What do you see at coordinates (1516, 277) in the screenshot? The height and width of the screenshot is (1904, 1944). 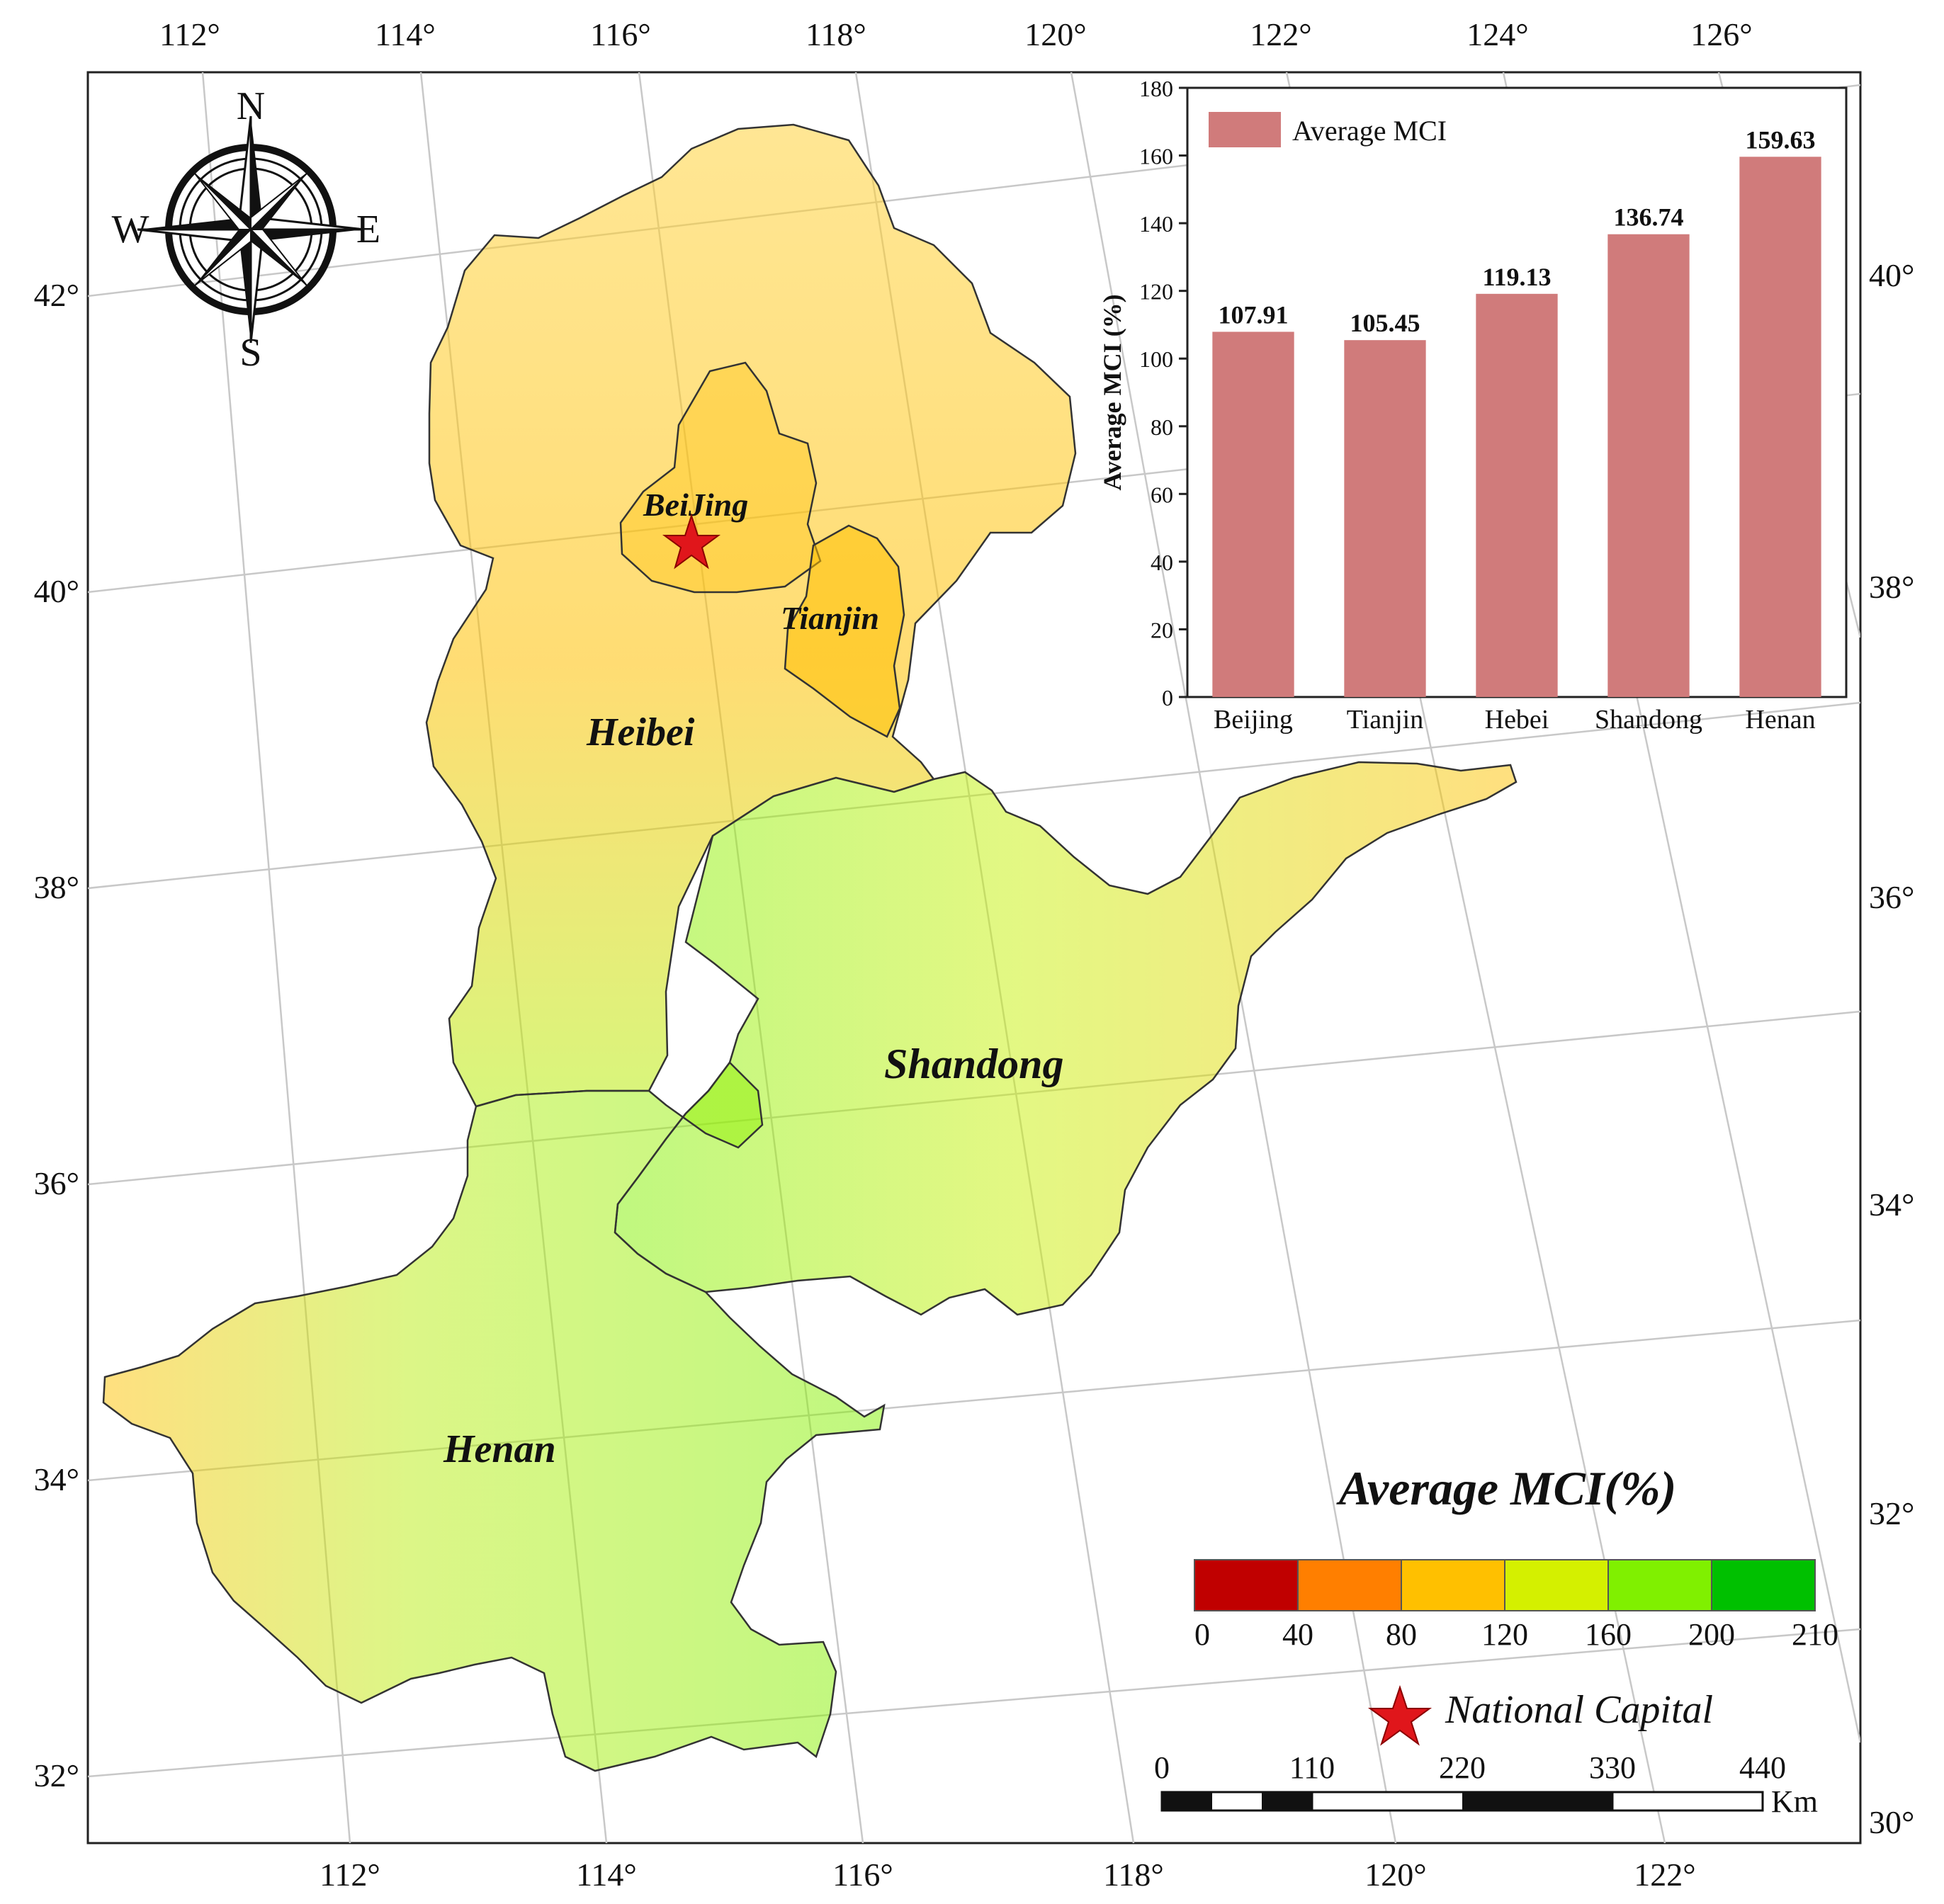 I see `chart-value-label: 119.13` at bounding box center [1516, 277].